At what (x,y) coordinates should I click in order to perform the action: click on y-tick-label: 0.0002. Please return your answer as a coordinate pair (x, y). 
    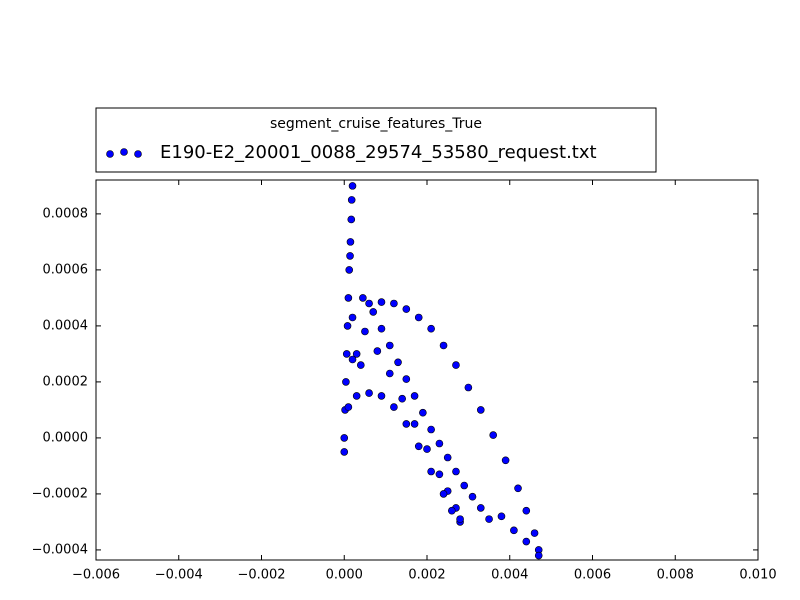
    Looking at the image, I should click on (66, 381).